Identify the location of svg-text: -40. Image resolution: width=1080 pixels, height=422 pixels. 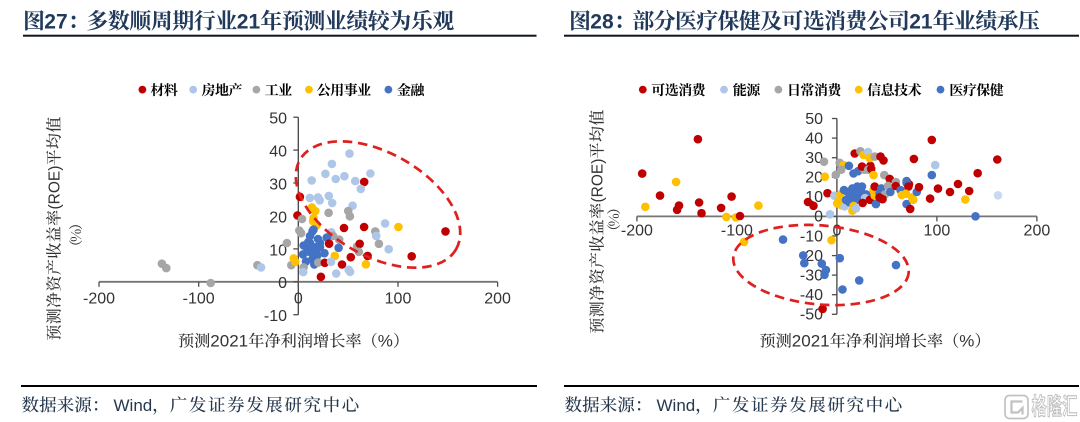
(811, 295).